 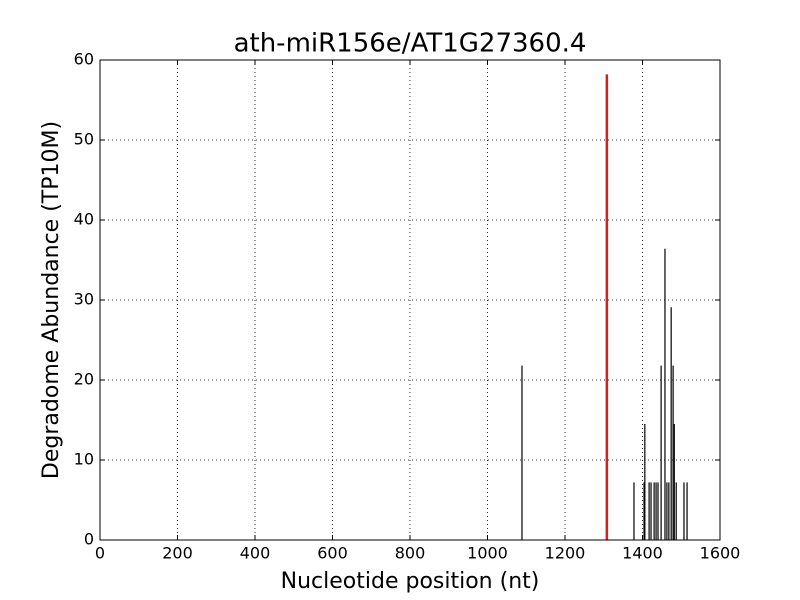 What do you see at coordinates (100, 553) in the screenshot?
I see `x-tick-label: 0` at bounding box center [100, 553].